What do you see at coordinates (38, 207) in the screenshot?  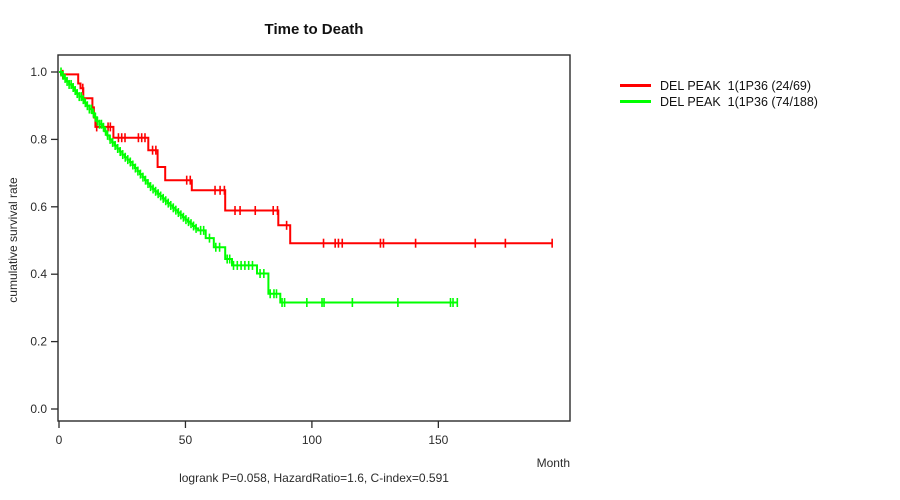 I see `y-tick-label: 0.6` at bounding box center [38, 207].